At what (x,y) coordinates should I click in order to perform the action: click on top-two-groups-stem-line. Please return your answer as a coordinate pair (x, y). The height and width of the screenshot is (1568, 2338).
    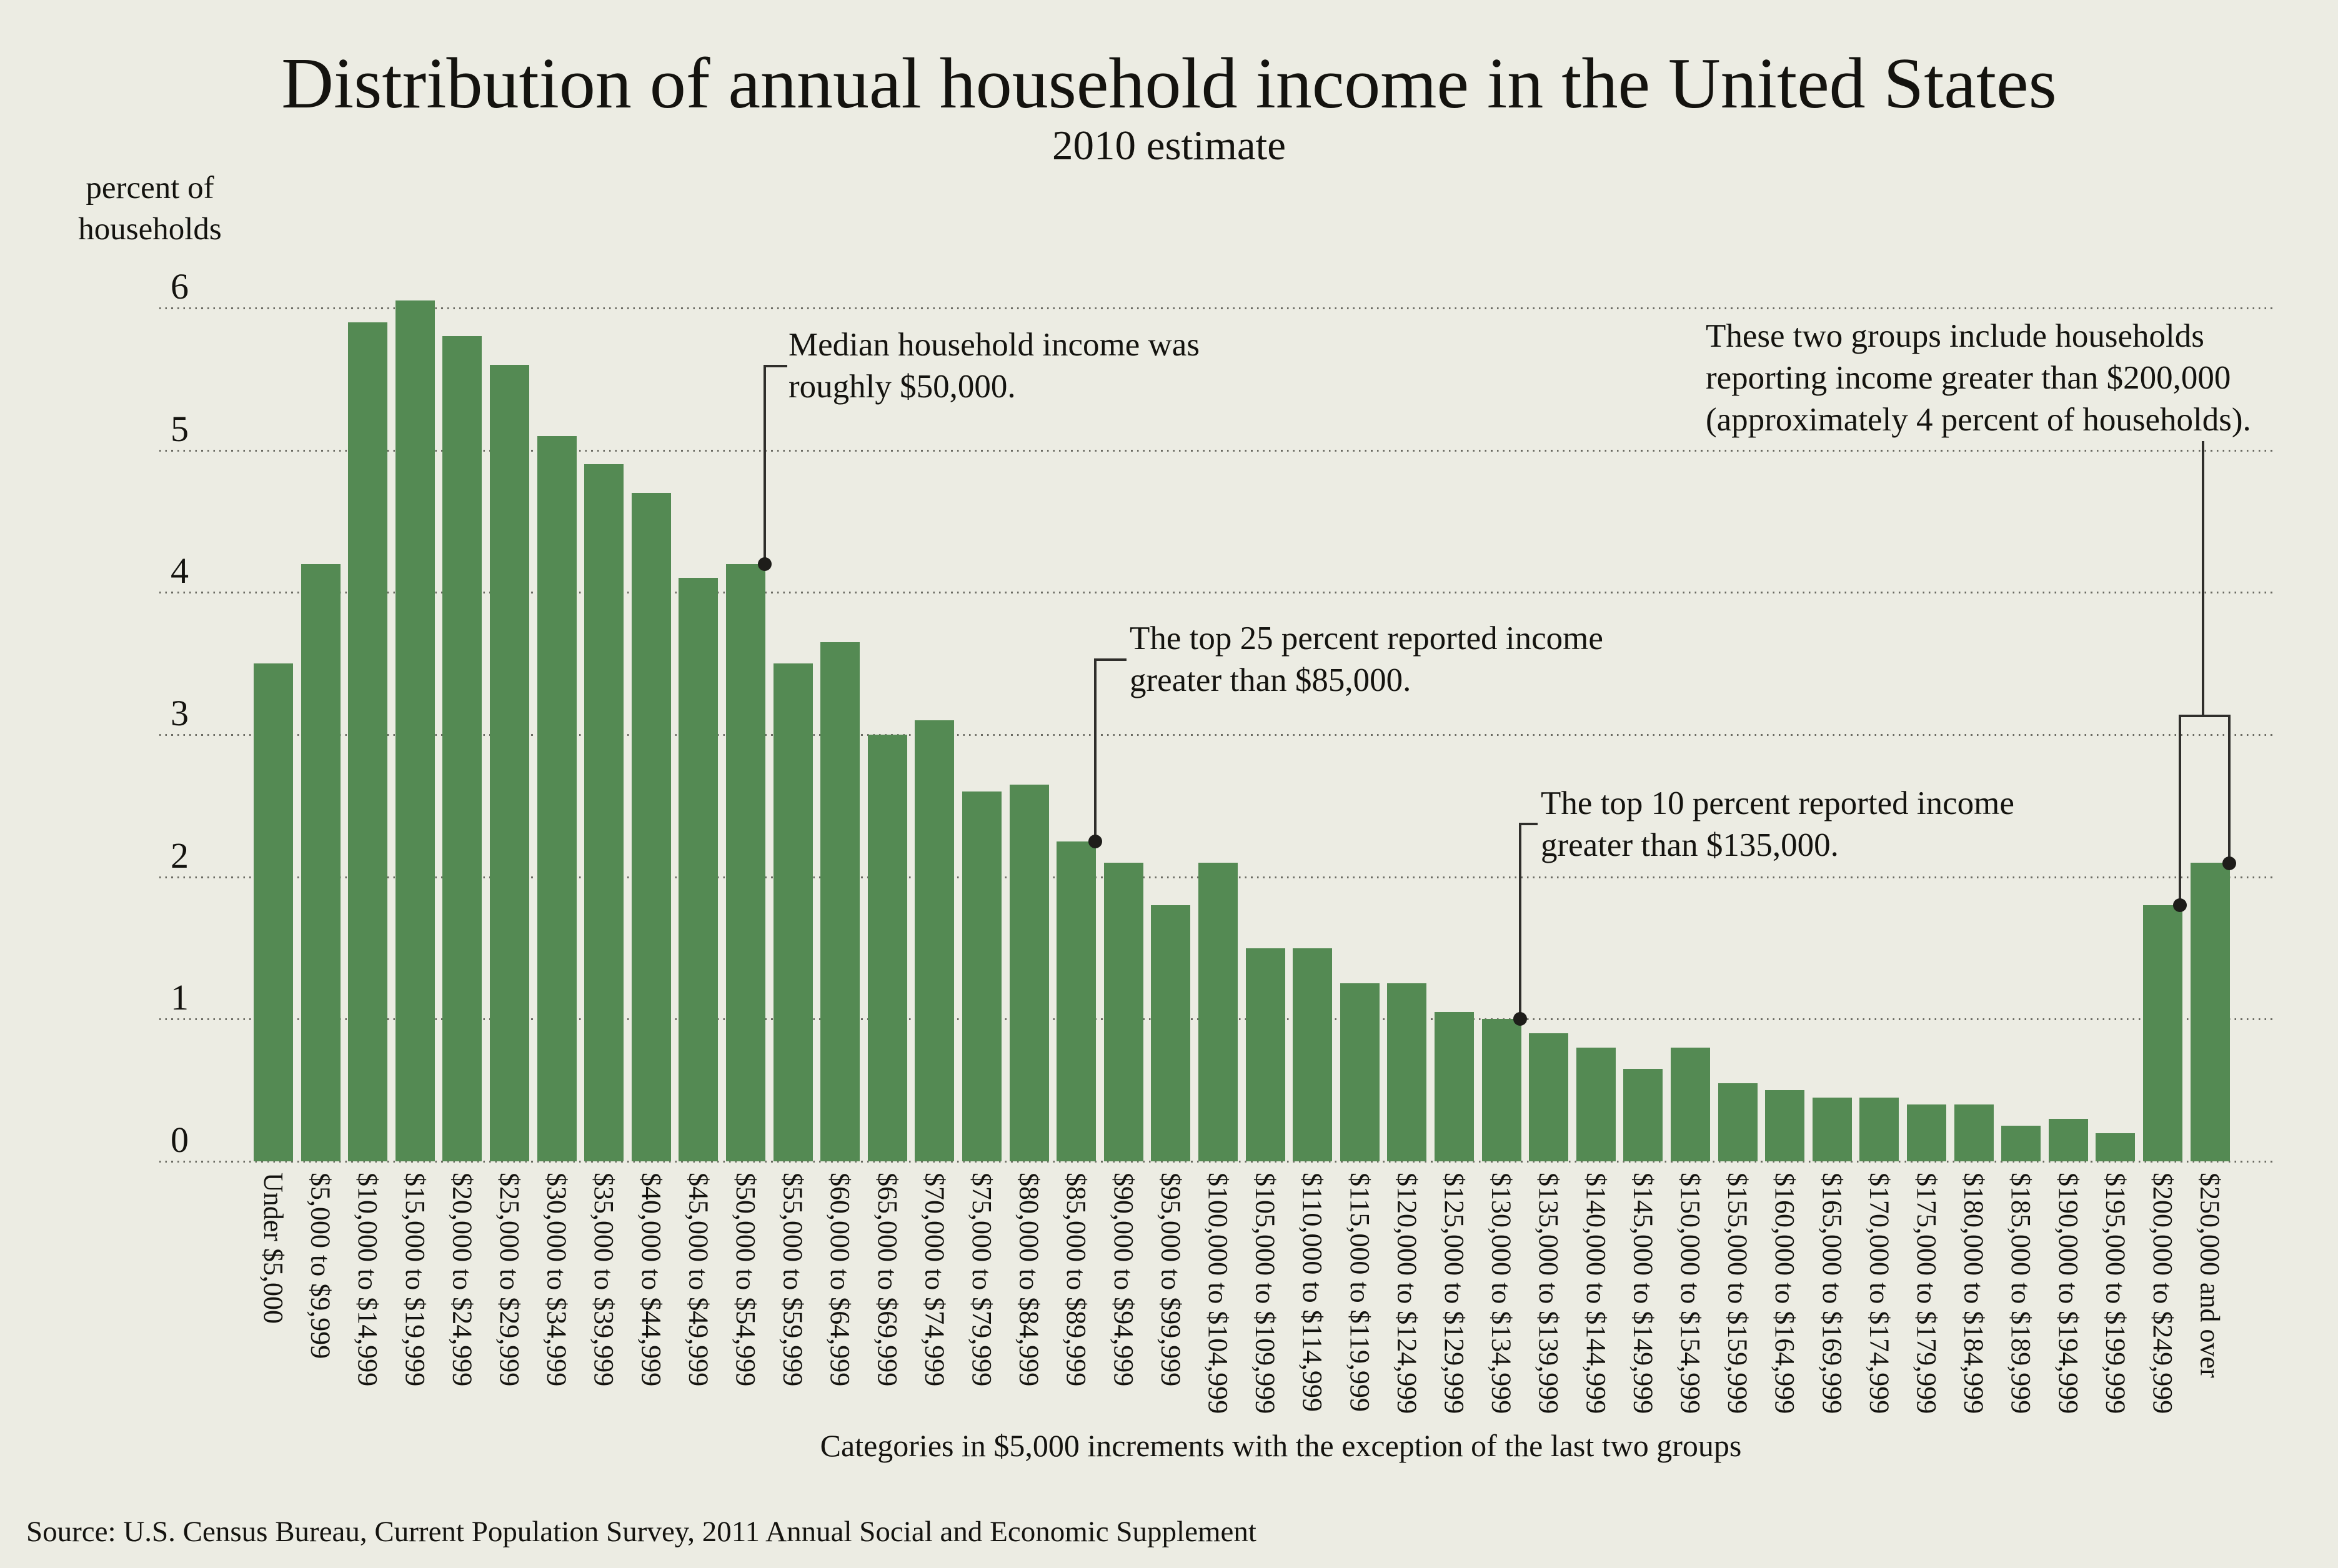
    Looking at the image, I should click on (2203, 579).